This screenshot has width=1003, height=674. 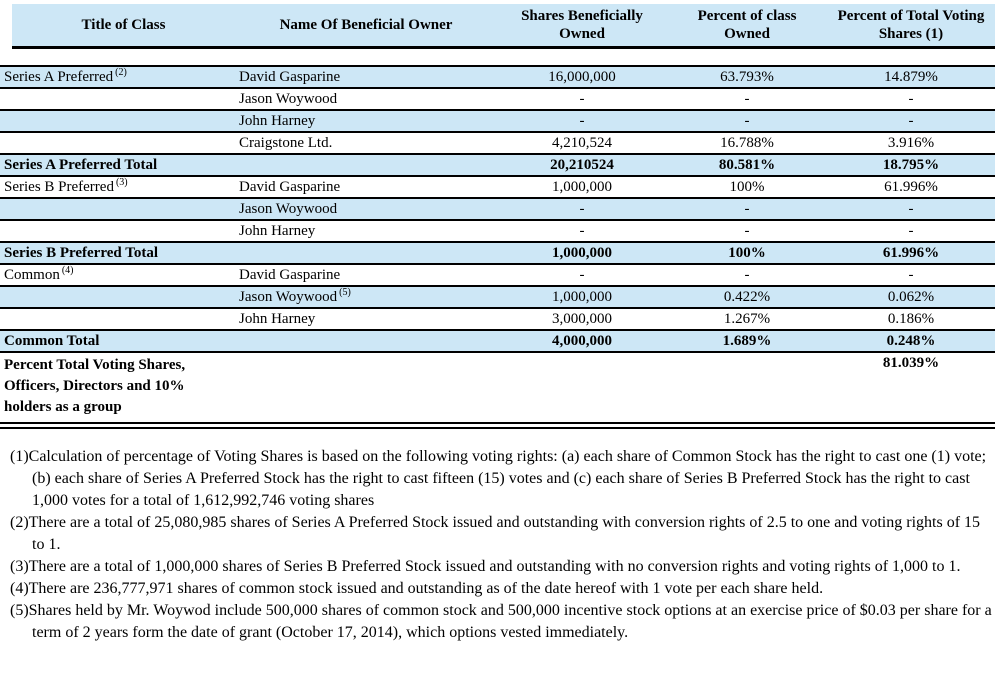 I want to click on cell-shares-owned, so click(x=582, y=387).